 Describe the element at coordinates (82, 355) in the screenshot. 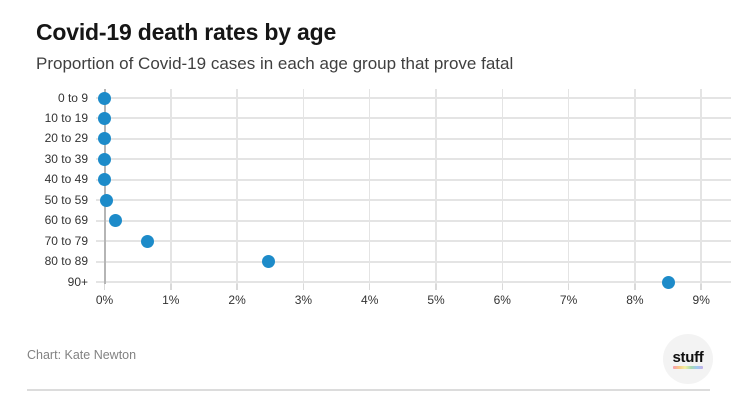

I see `footer-credit: Chart: Kate Newton` at that location.